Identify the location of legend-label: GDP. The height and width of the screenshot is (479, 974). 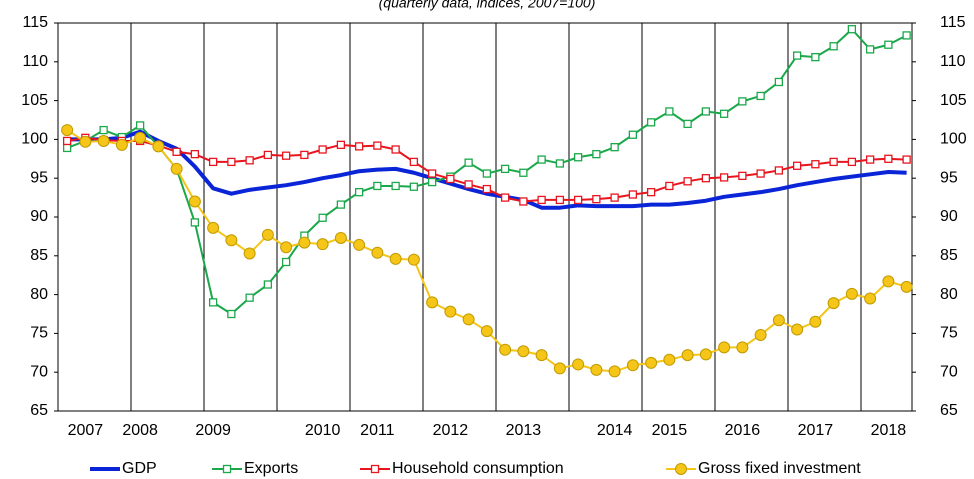
(139, 468).